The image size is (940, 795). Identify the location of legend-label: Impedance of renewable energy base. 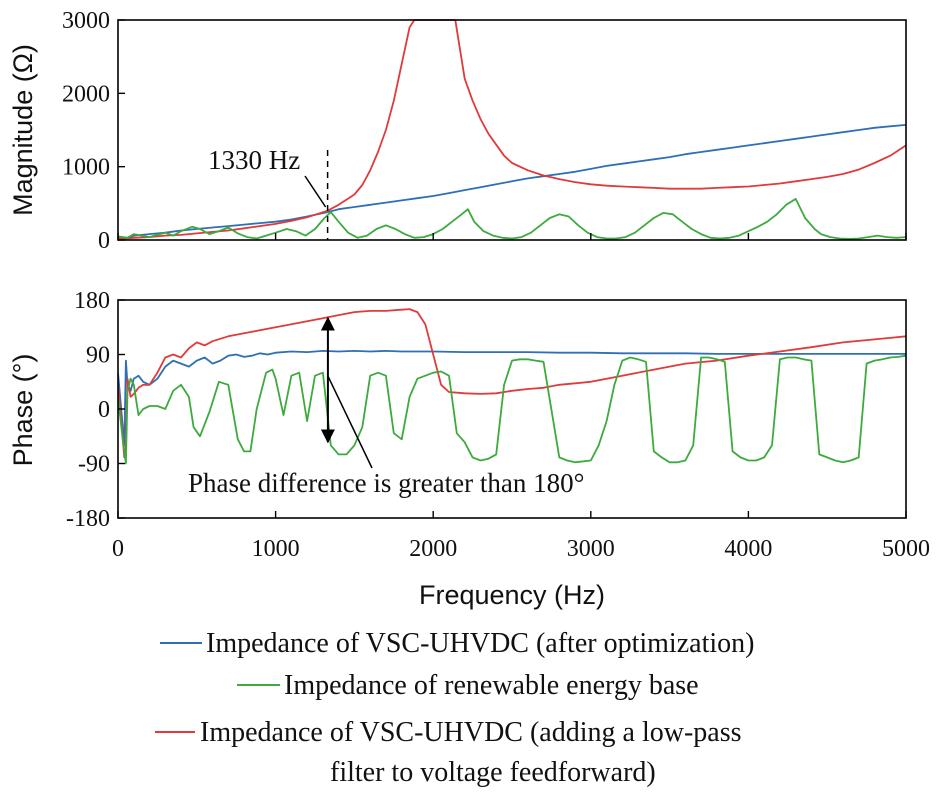
(491, 685).